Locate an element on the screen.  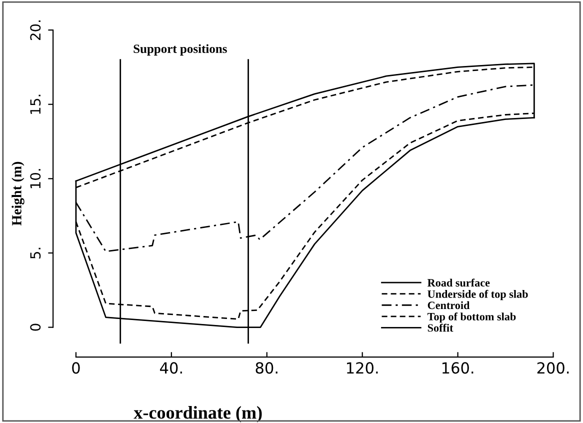
legend-label: Underside of top slab is located at coordinates (478, 295).